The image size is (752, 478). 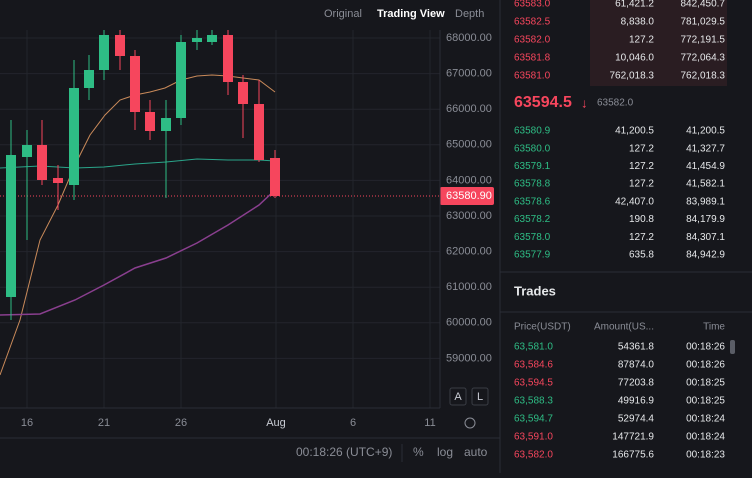 I want to click on trade-price: 63,594.7, so click(x=533, y=419).